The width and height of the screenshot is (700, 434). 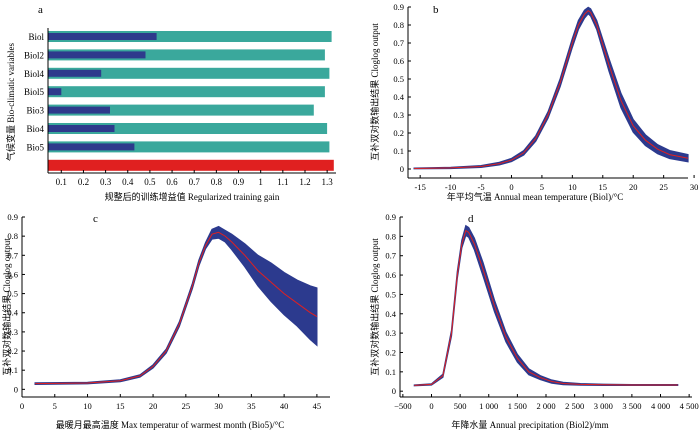 What do you see at coordinates (186, 92) in the screenshot?
I see `bar-Biol5-teal` at bounding box center [186, 92].